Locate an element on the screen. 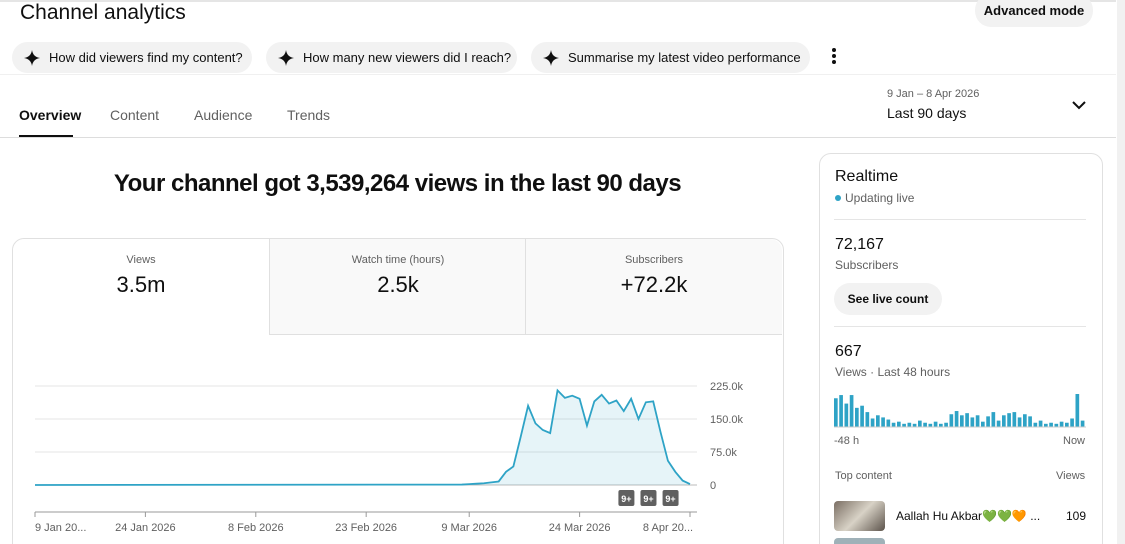 The image size is (1125, 544). tab-underline is located at coordinates (46, 136).